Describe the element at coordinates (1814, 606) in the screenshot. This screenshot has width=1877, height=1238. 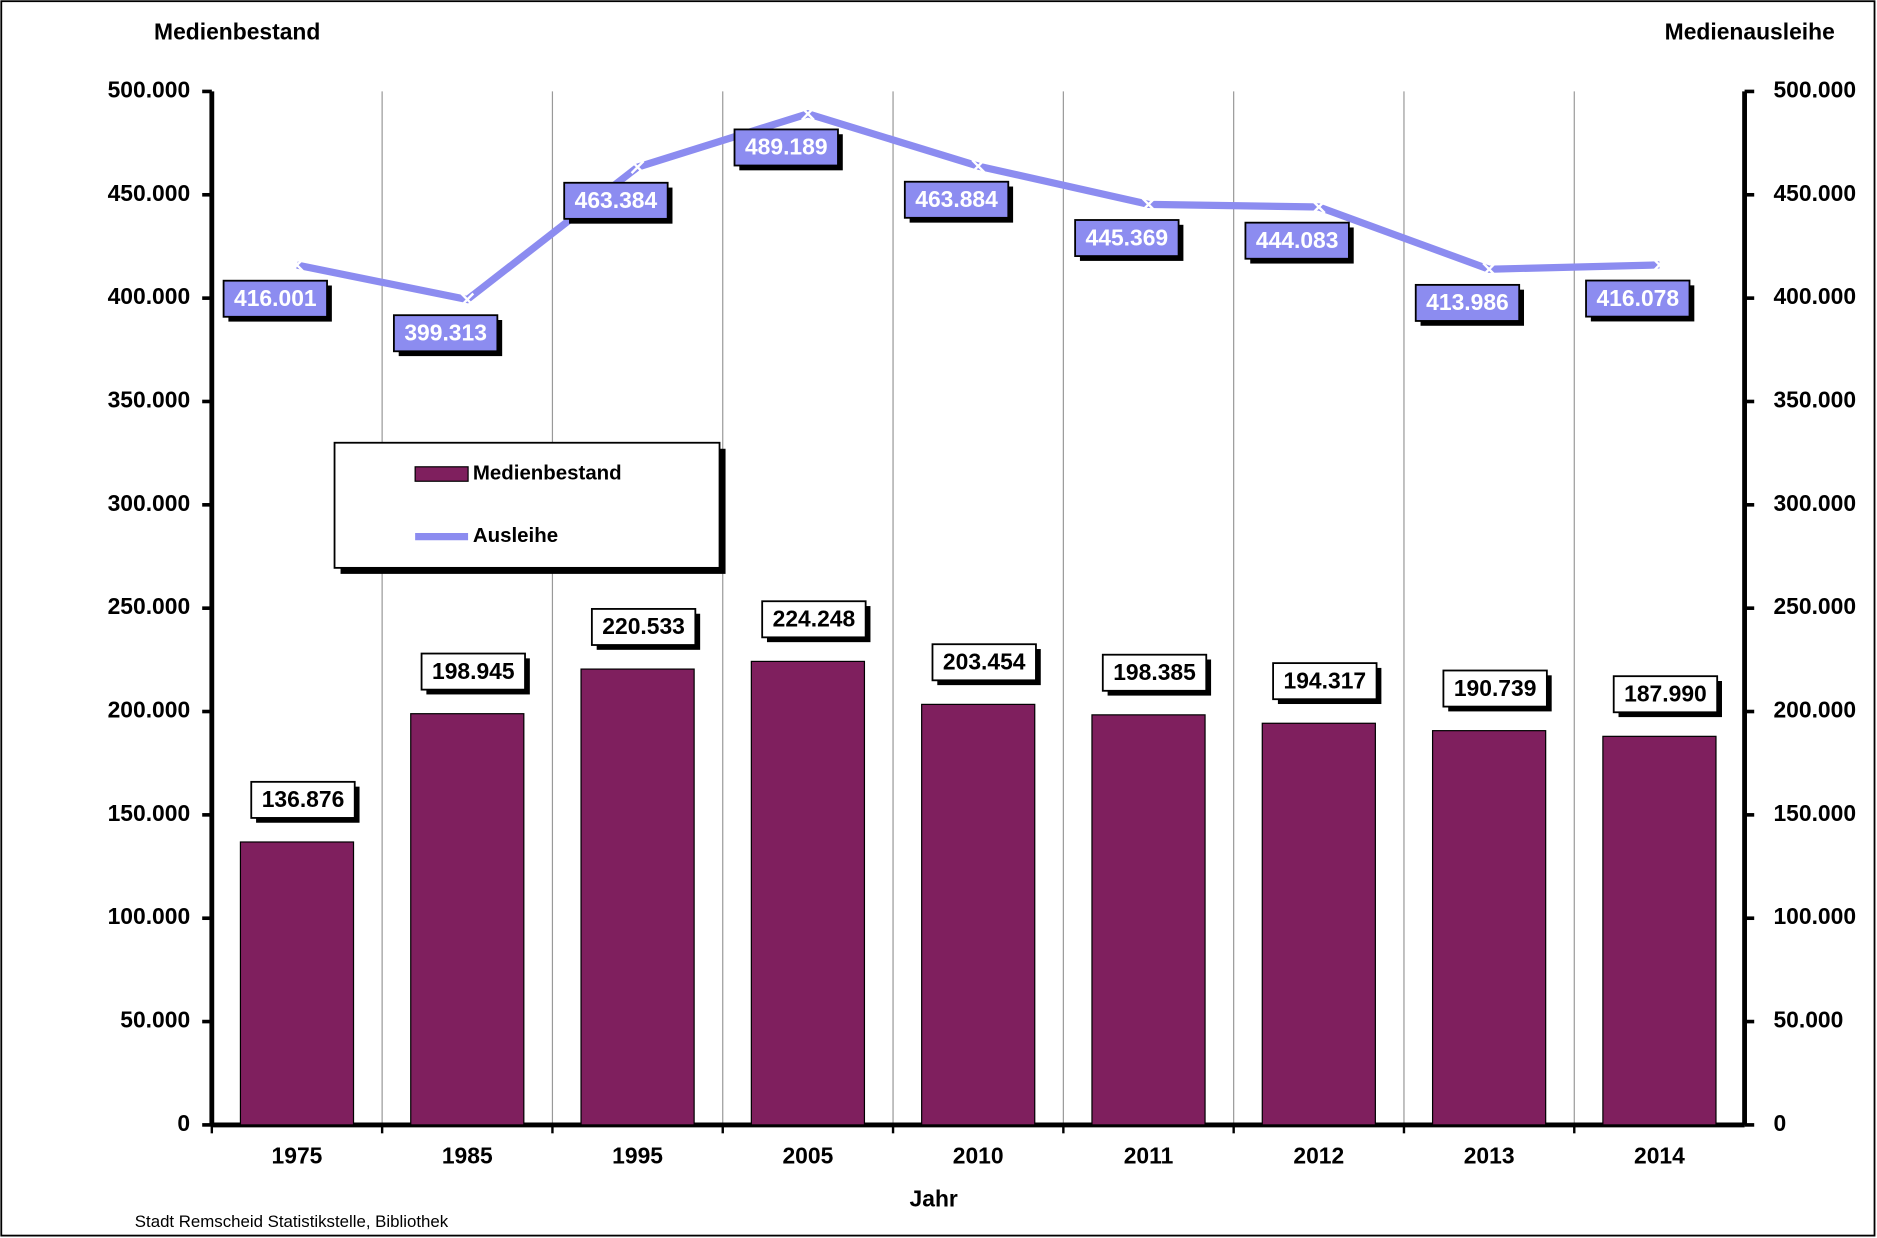
I see `y2-tick-label: 250.000` at that location.